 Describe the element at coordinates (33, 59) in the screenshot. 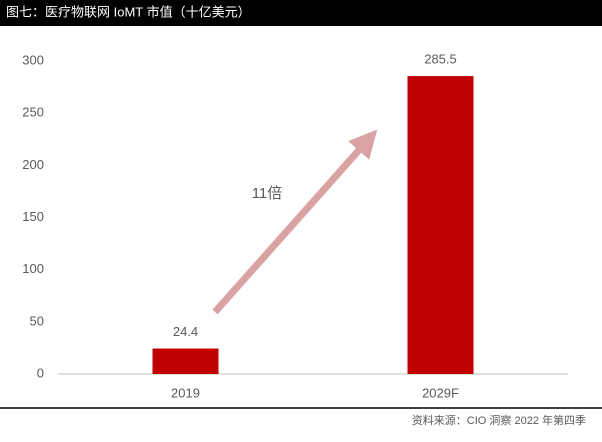

I see `y-tick-label: 300` at that location.